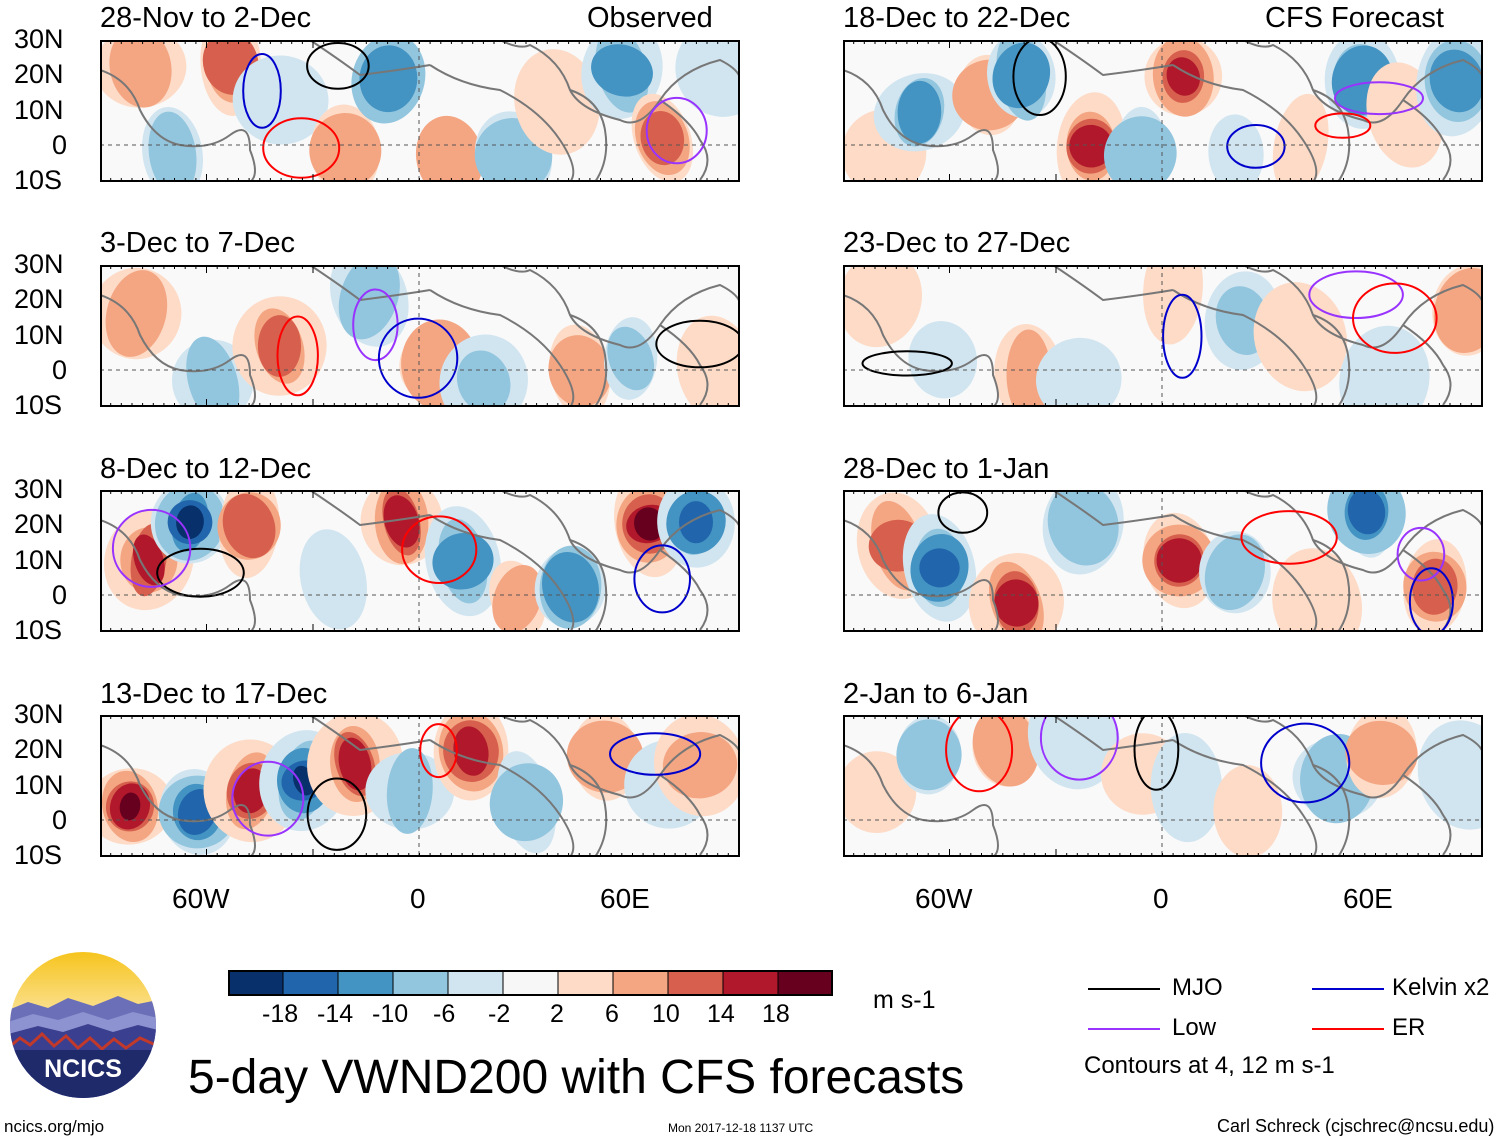 The width and height of the screenshot is (1510, 1142). Describe the element at coordinates (335, 1014) in the screenshot. I see `colorbar-tick: -14` at that location.